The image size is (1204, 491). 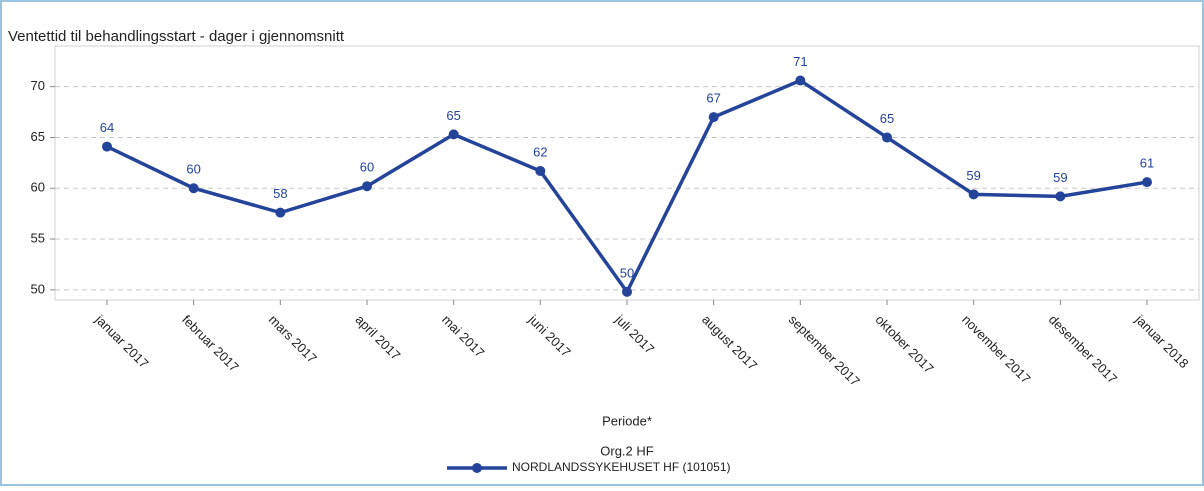 I want to click on legend-marker, so click(x=477, y=468).